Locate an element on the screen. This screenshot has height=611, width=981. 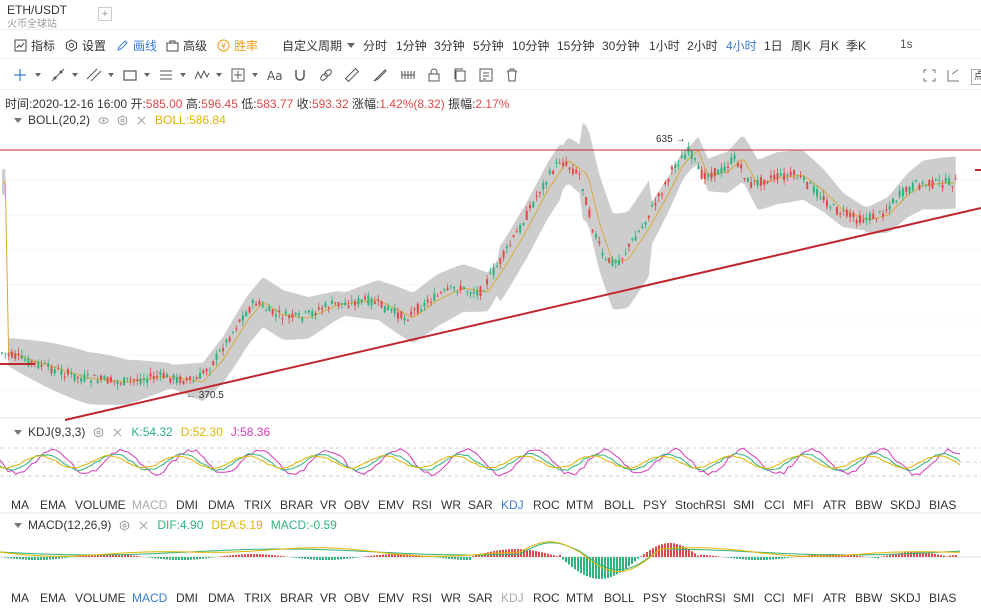
crosshair-icon is located at coordinates (20, 75).